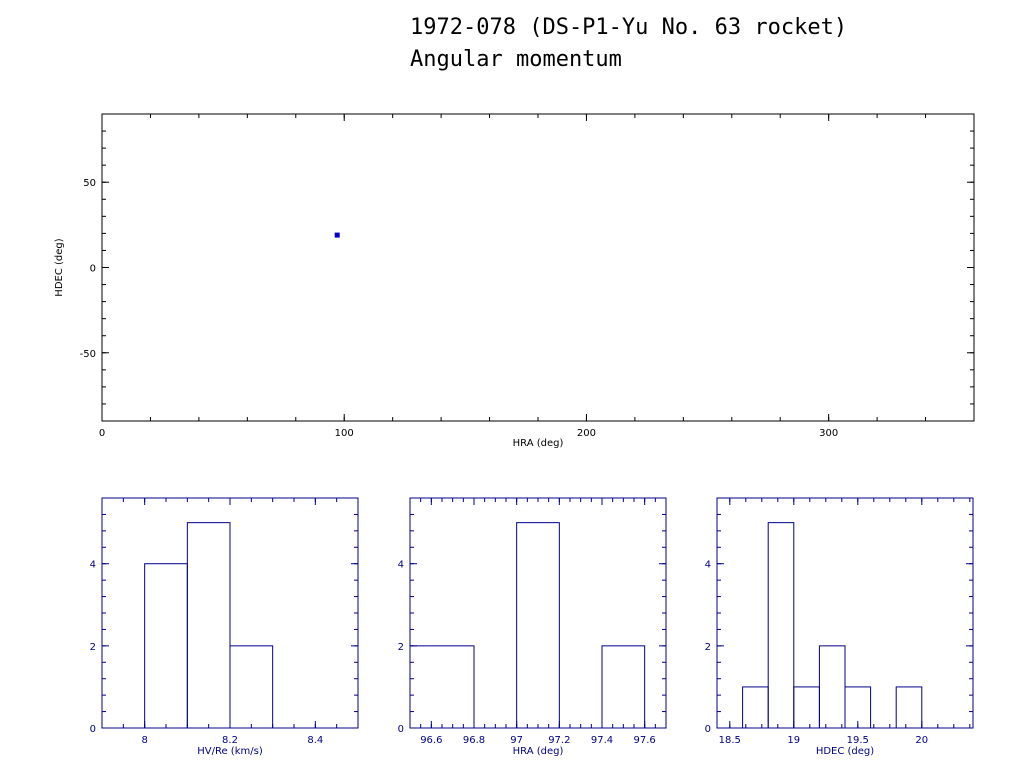  What do you see at coordinates (337, 235) in the screenshot?
I see `scatter-point` at bounding box center [337, 235].